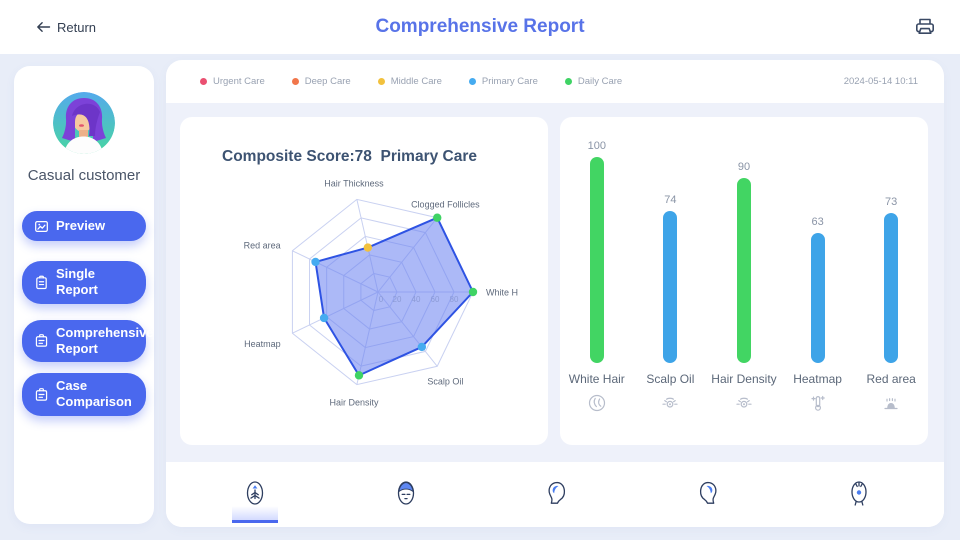  Describe the element at coordinates (744, 166) in the screenshot. I see `bar-value-label: 90` at that location.